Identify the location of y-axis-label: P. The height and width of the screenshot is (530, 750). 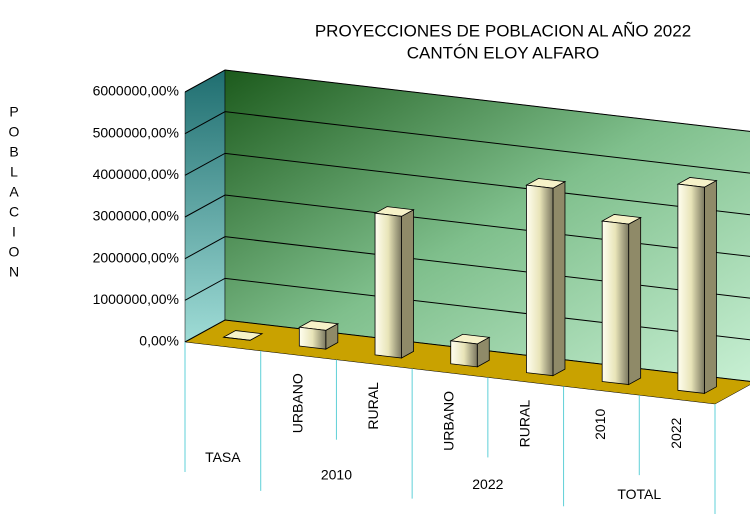
(13, 112).